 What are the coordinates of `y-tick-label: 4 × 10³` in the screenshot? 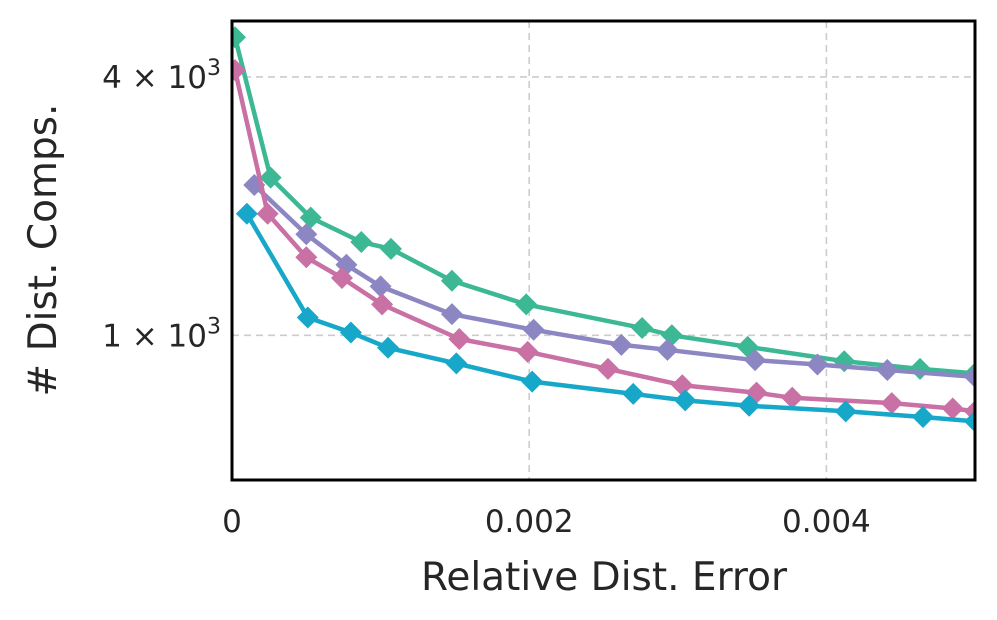 It's located at (161, 76).